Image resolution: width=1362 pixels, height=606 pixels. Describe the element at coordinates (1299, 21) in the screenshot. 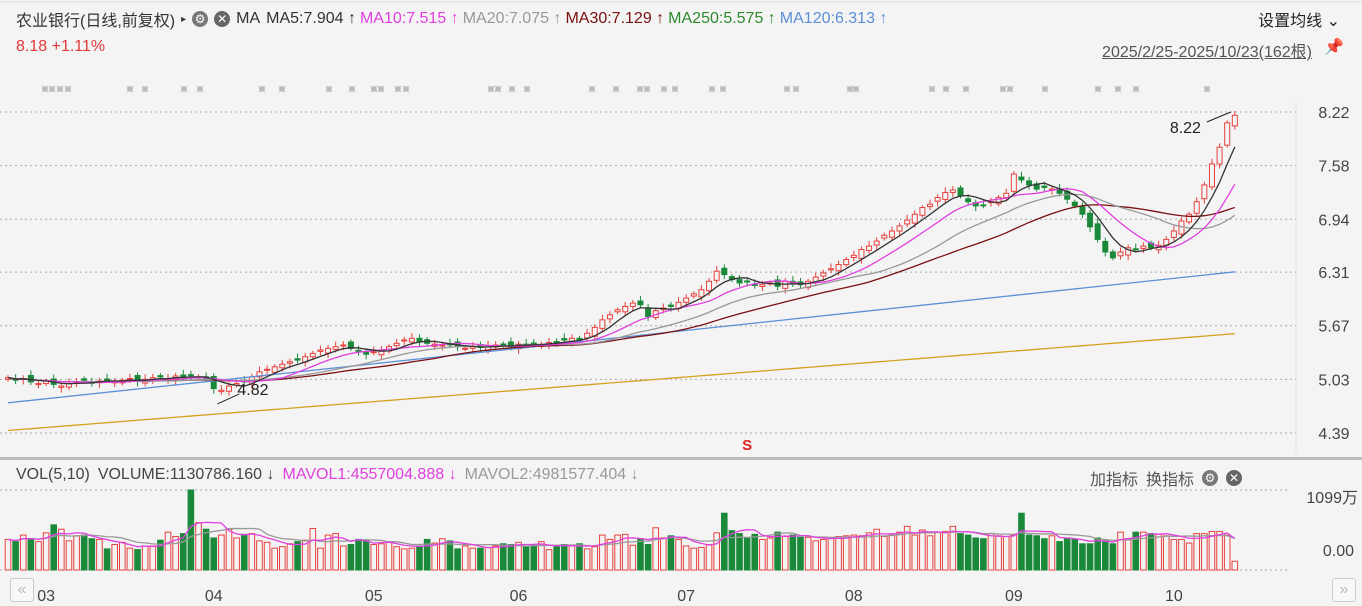

I see `set-ma-button: 设置均线 ⌄` at that location.